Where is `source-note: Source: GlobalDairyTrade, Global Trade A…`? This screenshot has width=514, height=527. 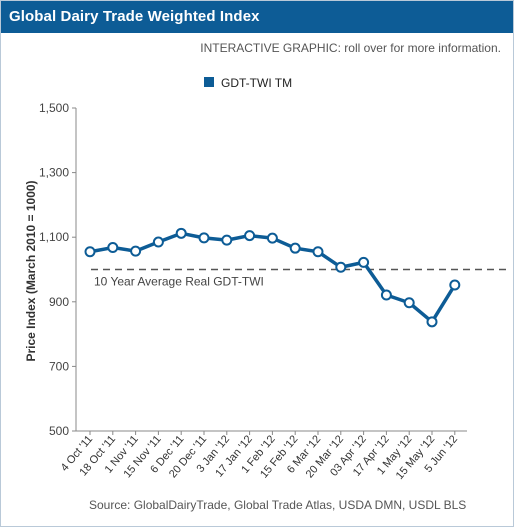
source-note: Source: GlobalDairyTrade, Global Trade A… is located at coordinates (278, 505).